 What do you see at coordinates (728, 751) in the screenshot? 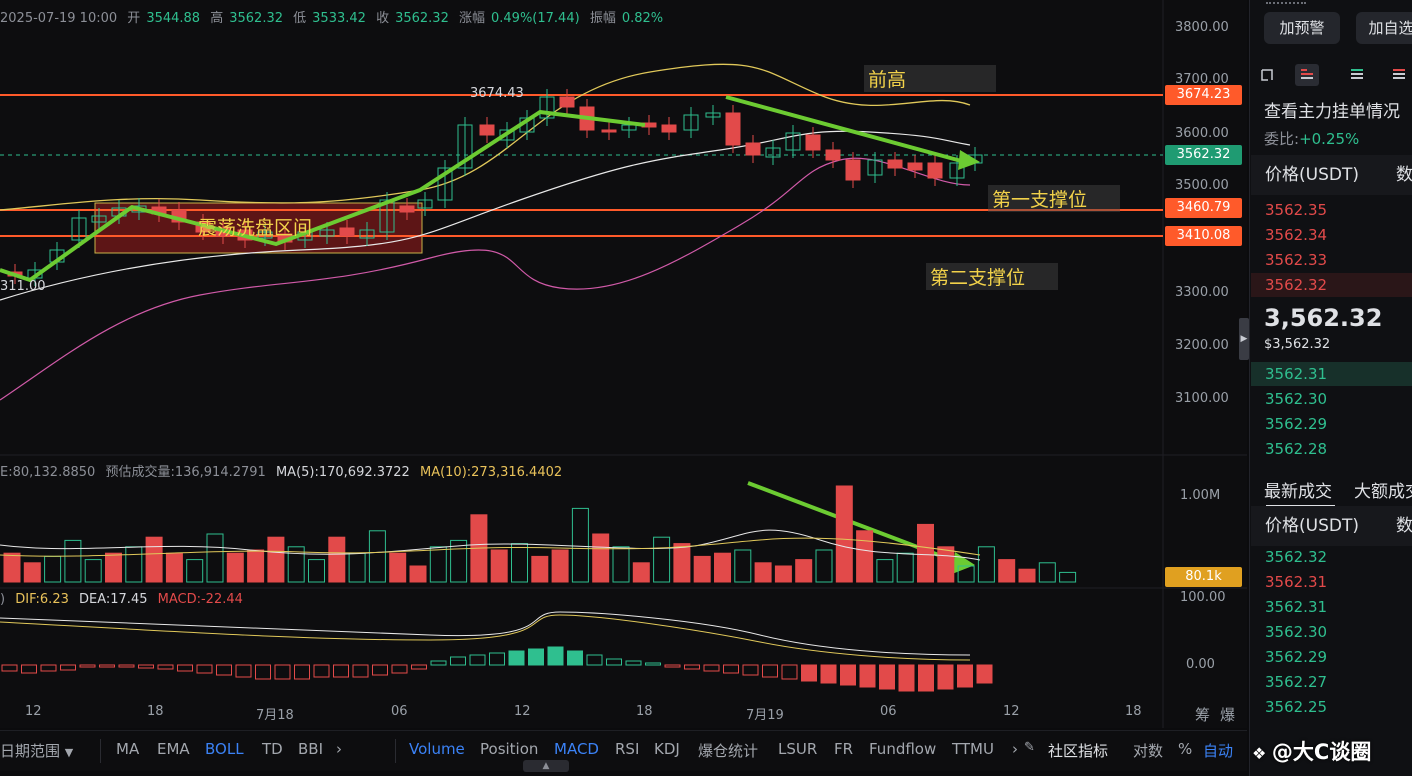
I see `ind-liquidation: 爆仓统计` at bounding box center [728, 751].